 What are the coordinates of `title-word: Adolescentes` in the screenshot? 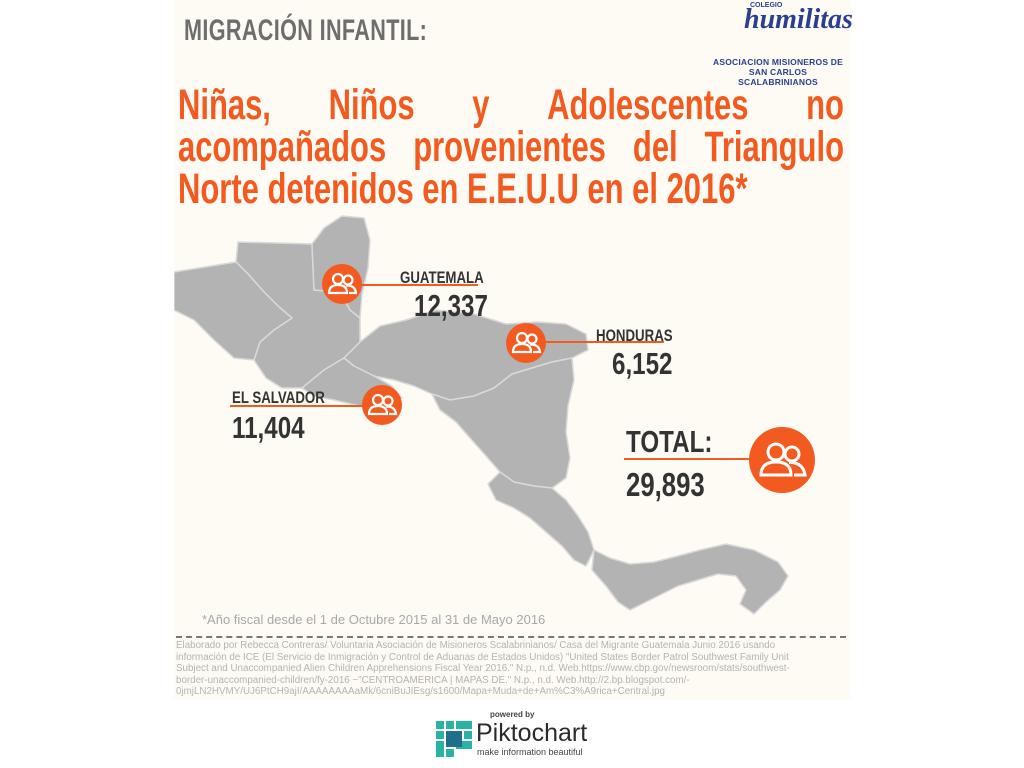 It's located at (648, 105).